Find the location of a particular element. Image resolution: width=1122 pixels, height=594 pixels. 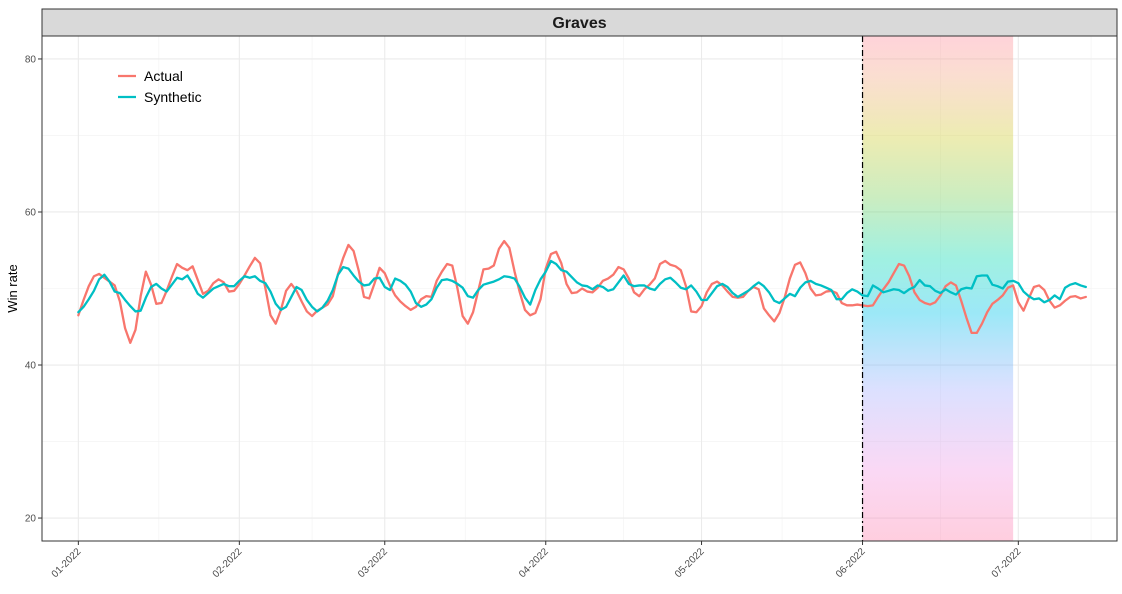

y-tick-label: 40 is located at coordinates (31, 366).